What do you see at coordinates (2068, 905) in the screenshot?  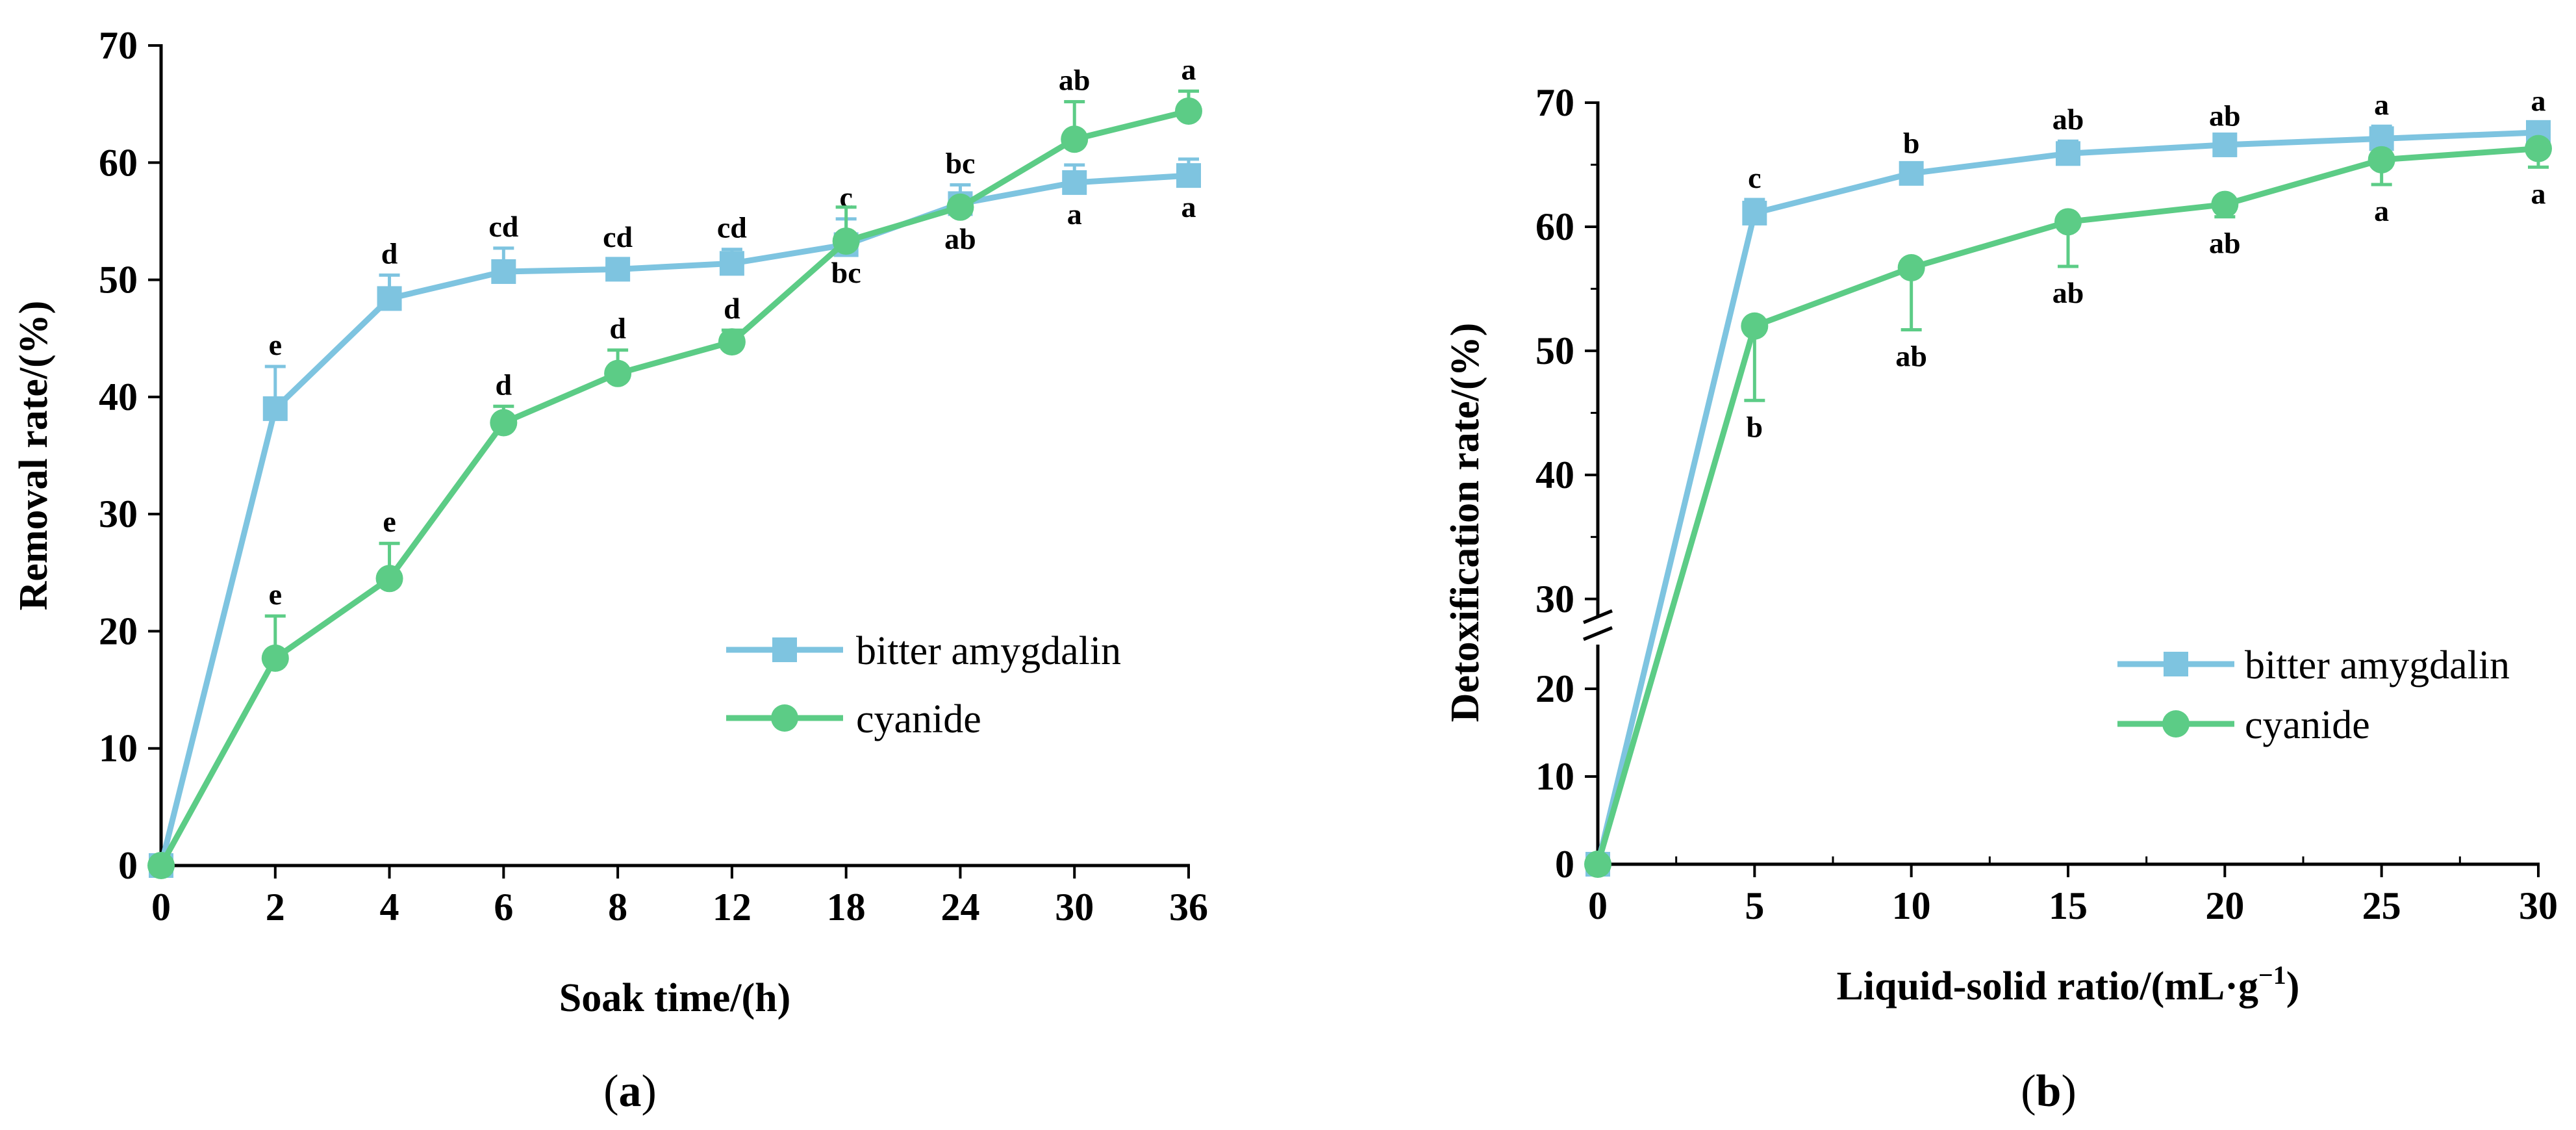 I see `x-tick-label: 15` at bounding box center [2068, 905].